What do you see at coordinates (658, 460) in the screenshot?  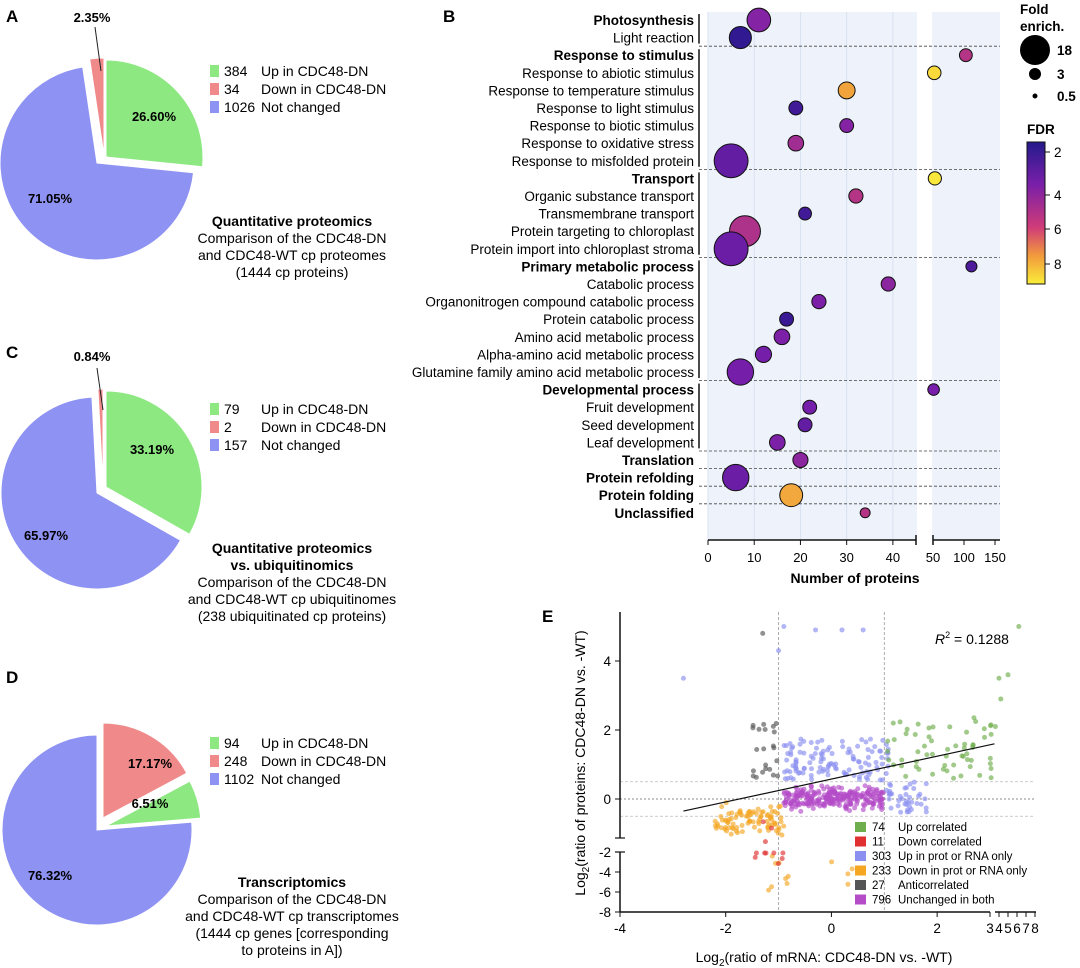 I see `category-label: Translation` at bounding box center [658, 460].